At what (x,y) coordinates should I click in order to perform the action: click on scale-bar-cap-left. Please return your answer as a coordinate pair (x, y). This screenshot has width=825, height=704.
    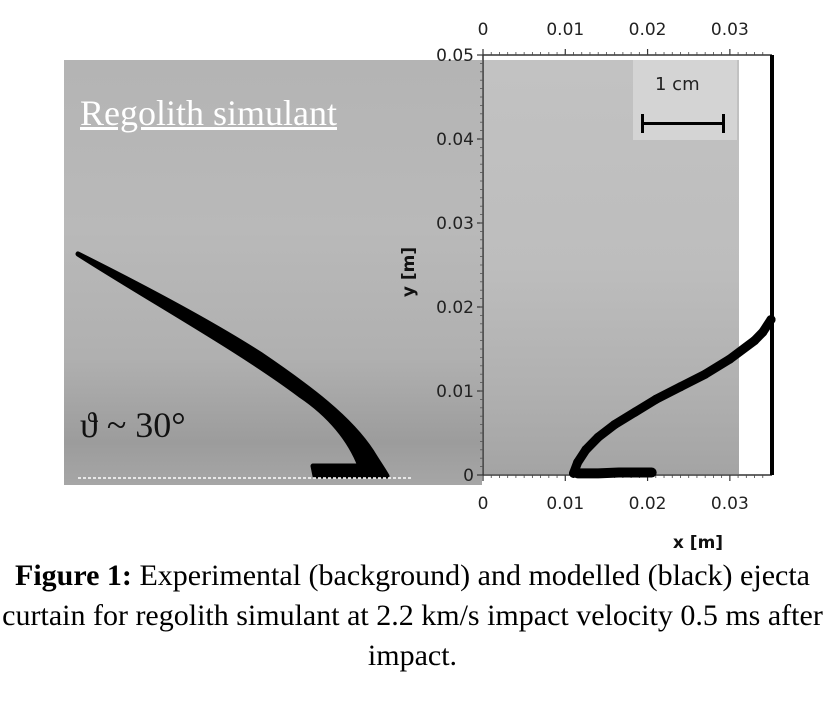
    Looking at the image, I should click on (642, 123).